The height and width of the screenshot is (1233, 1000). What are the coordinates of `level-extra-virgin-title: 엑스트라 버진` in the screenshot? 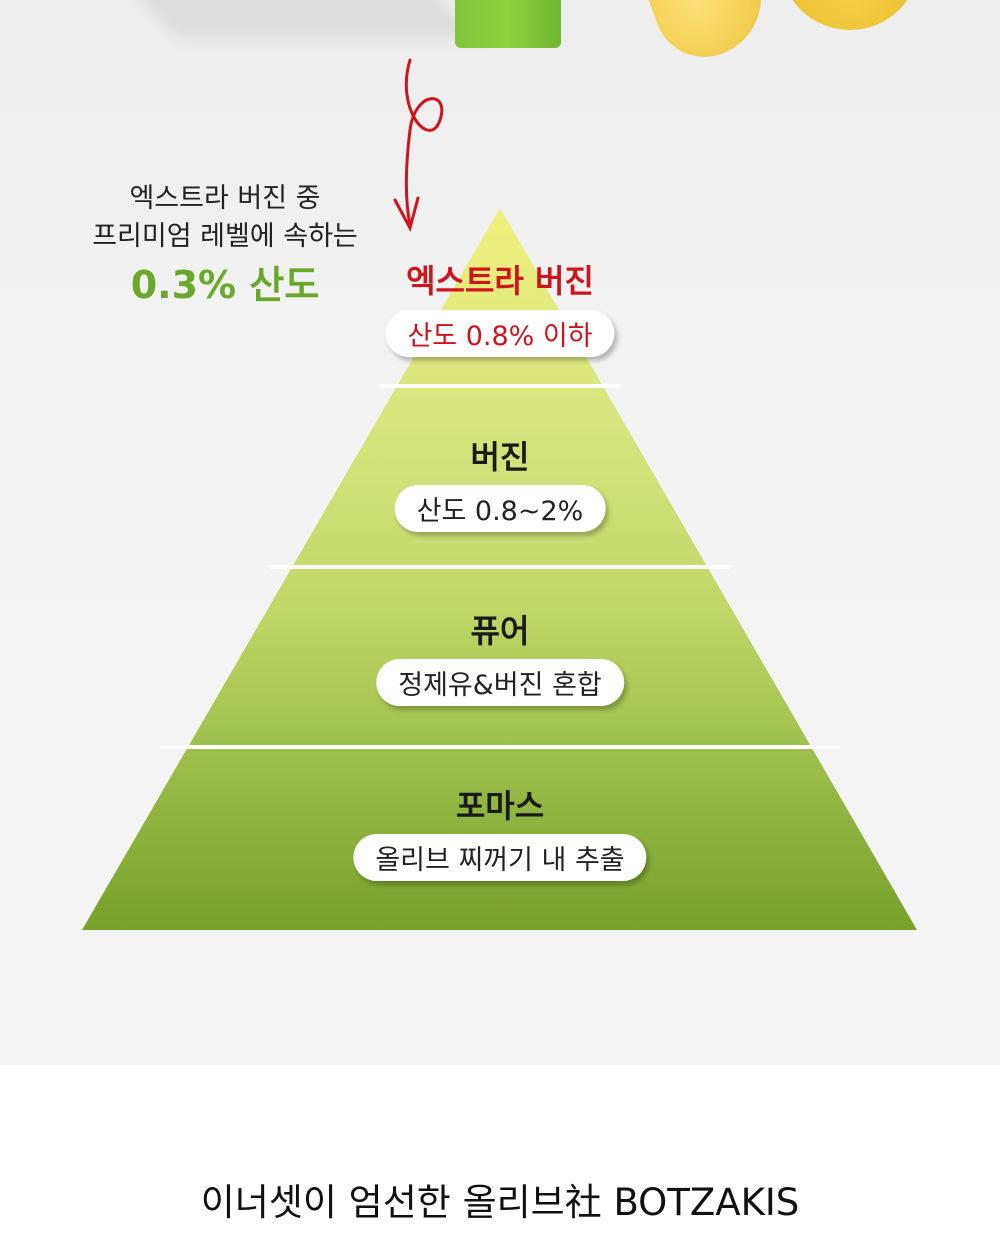 It's located at (500, 281).